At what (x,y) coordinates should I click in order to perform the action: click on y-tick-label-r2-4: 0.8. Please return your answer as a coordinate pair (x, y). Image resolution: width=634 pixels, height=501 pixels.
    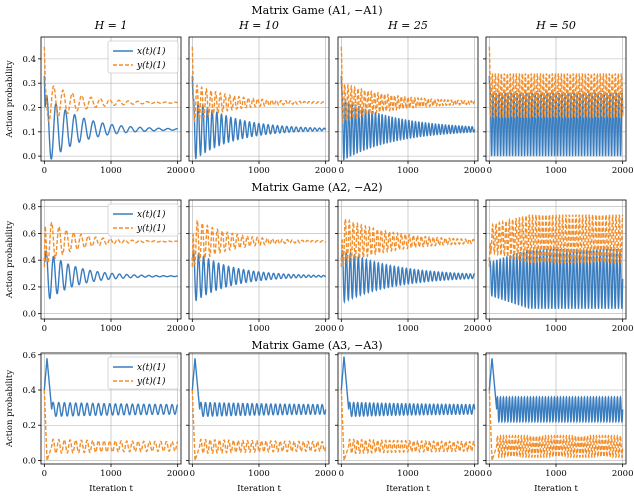
    Looking at the image, I should click on (29, 208).